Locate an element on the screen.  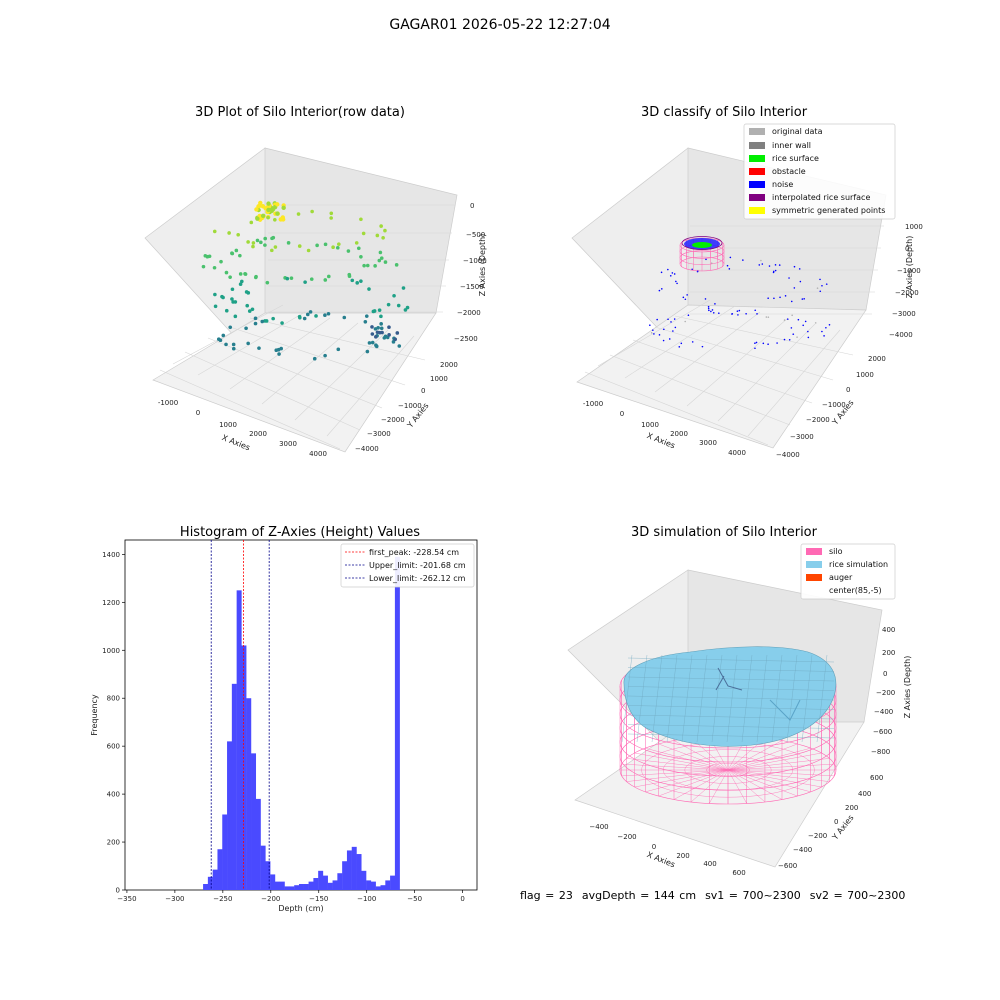
status-sv2: sv2 = 700~2300 is located at coordinates (857, 895).